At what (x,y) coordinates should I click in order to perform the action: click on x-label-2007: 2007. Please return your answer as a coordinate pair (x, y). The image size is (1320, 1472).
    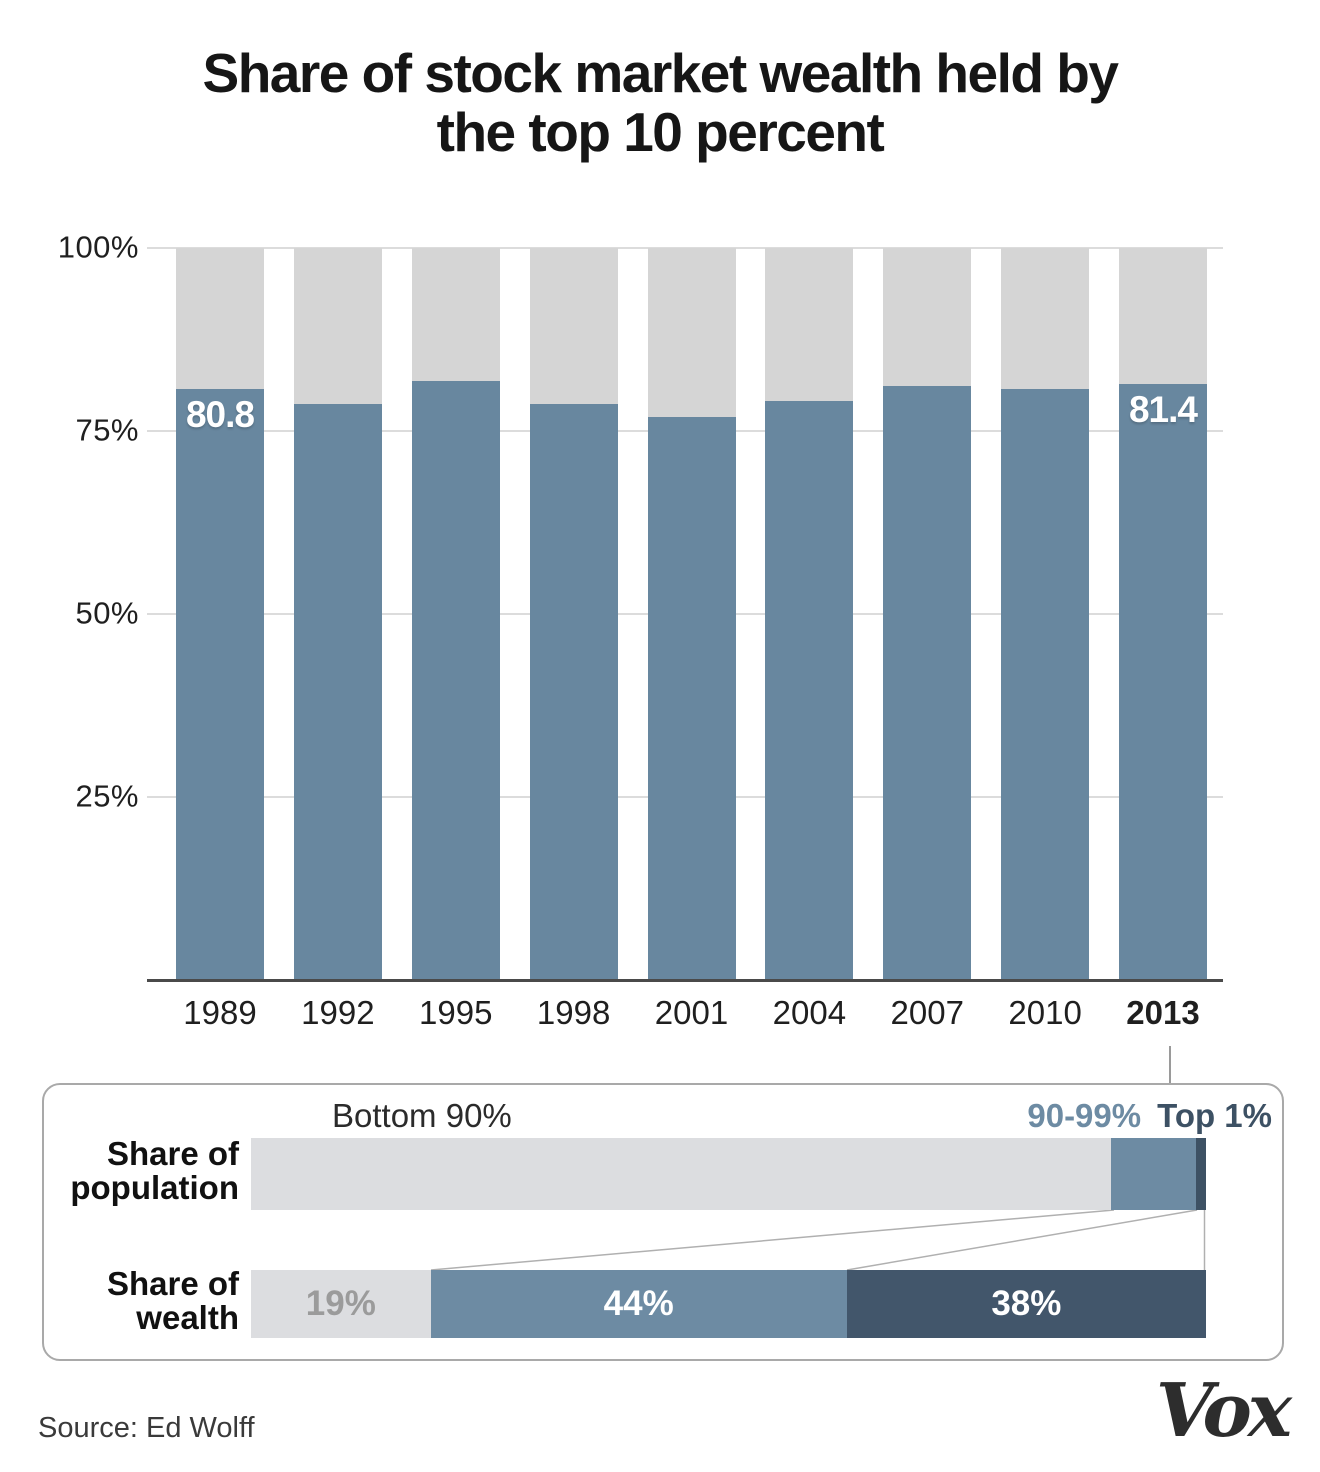
    Looking at the image, I should click on (927, 1012).